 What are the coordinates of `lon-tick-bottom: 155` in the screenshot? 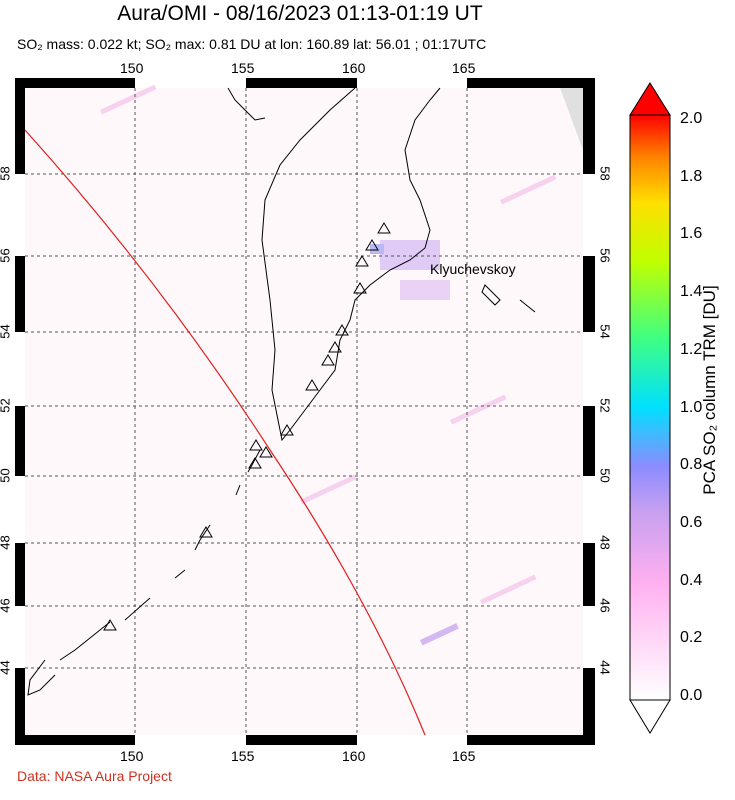 It's located at (243, 756).